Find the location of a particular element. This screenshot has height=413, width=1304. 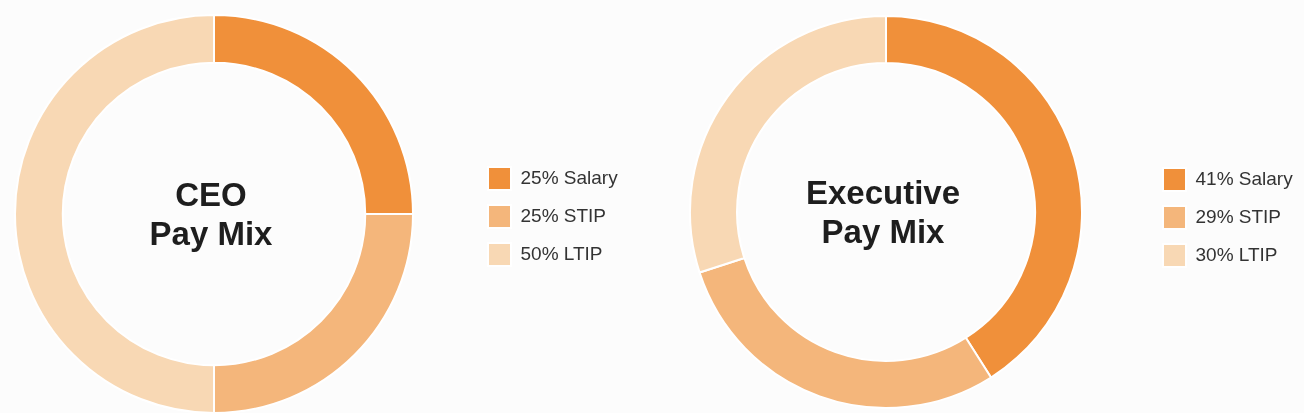

legend-label: 29% STIP is located at coordinates (1238, 216).